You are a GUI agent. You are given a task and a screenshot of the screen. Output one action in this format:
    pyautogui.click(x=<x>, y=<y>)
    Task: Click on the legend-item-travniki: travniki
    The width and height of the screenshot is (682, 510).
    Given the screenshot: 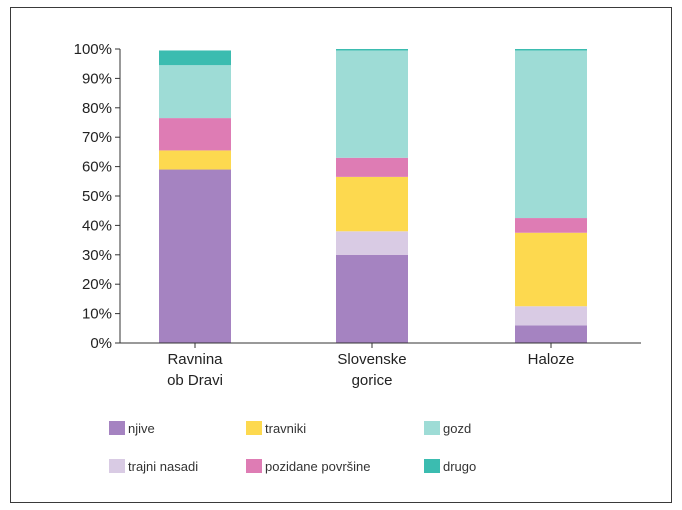 What is the action you would take?
    pyautogui.click(x=276, y=428)
    